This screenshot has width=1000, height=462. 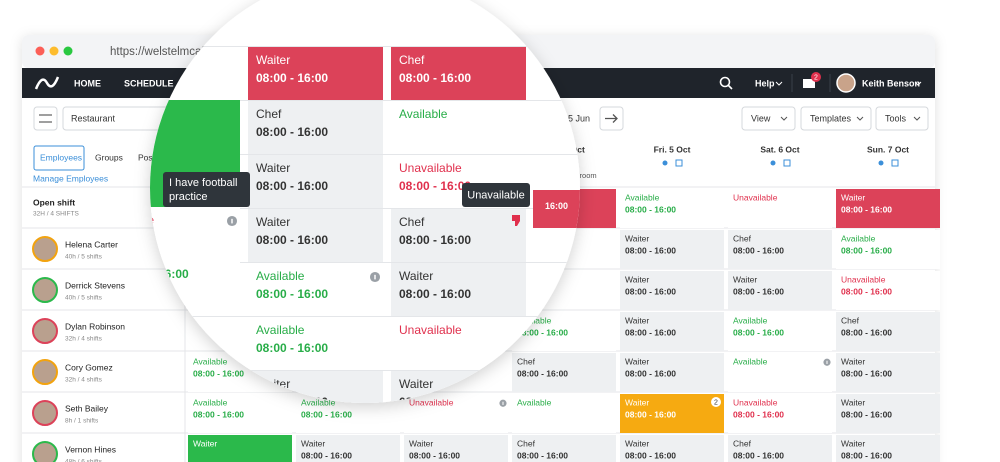 What do you see at coordinates (87, 83) in the screenshot?
I see `nav-item: HOME` at bounding box center [87, 83].